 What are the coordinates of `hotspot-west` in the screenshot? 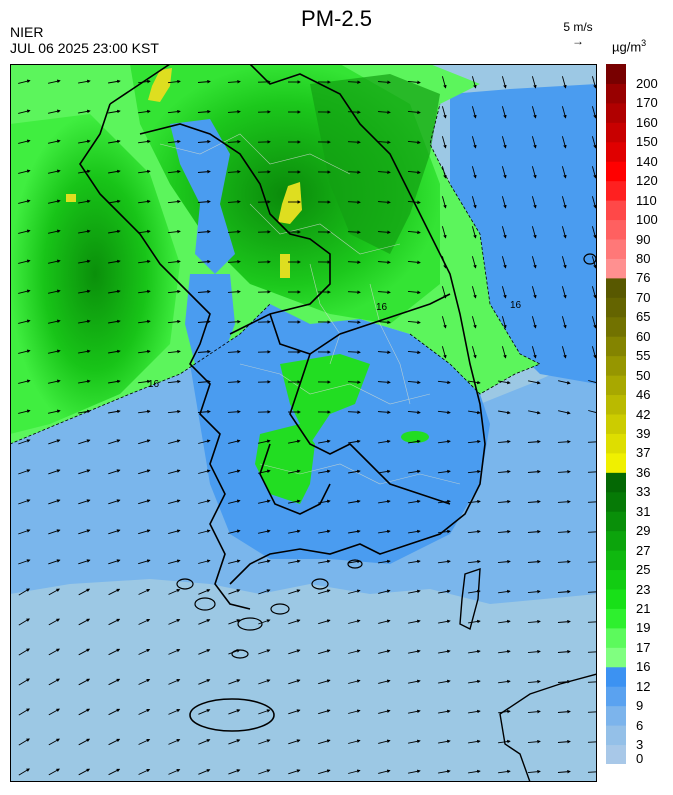 It's located at (71, 198).